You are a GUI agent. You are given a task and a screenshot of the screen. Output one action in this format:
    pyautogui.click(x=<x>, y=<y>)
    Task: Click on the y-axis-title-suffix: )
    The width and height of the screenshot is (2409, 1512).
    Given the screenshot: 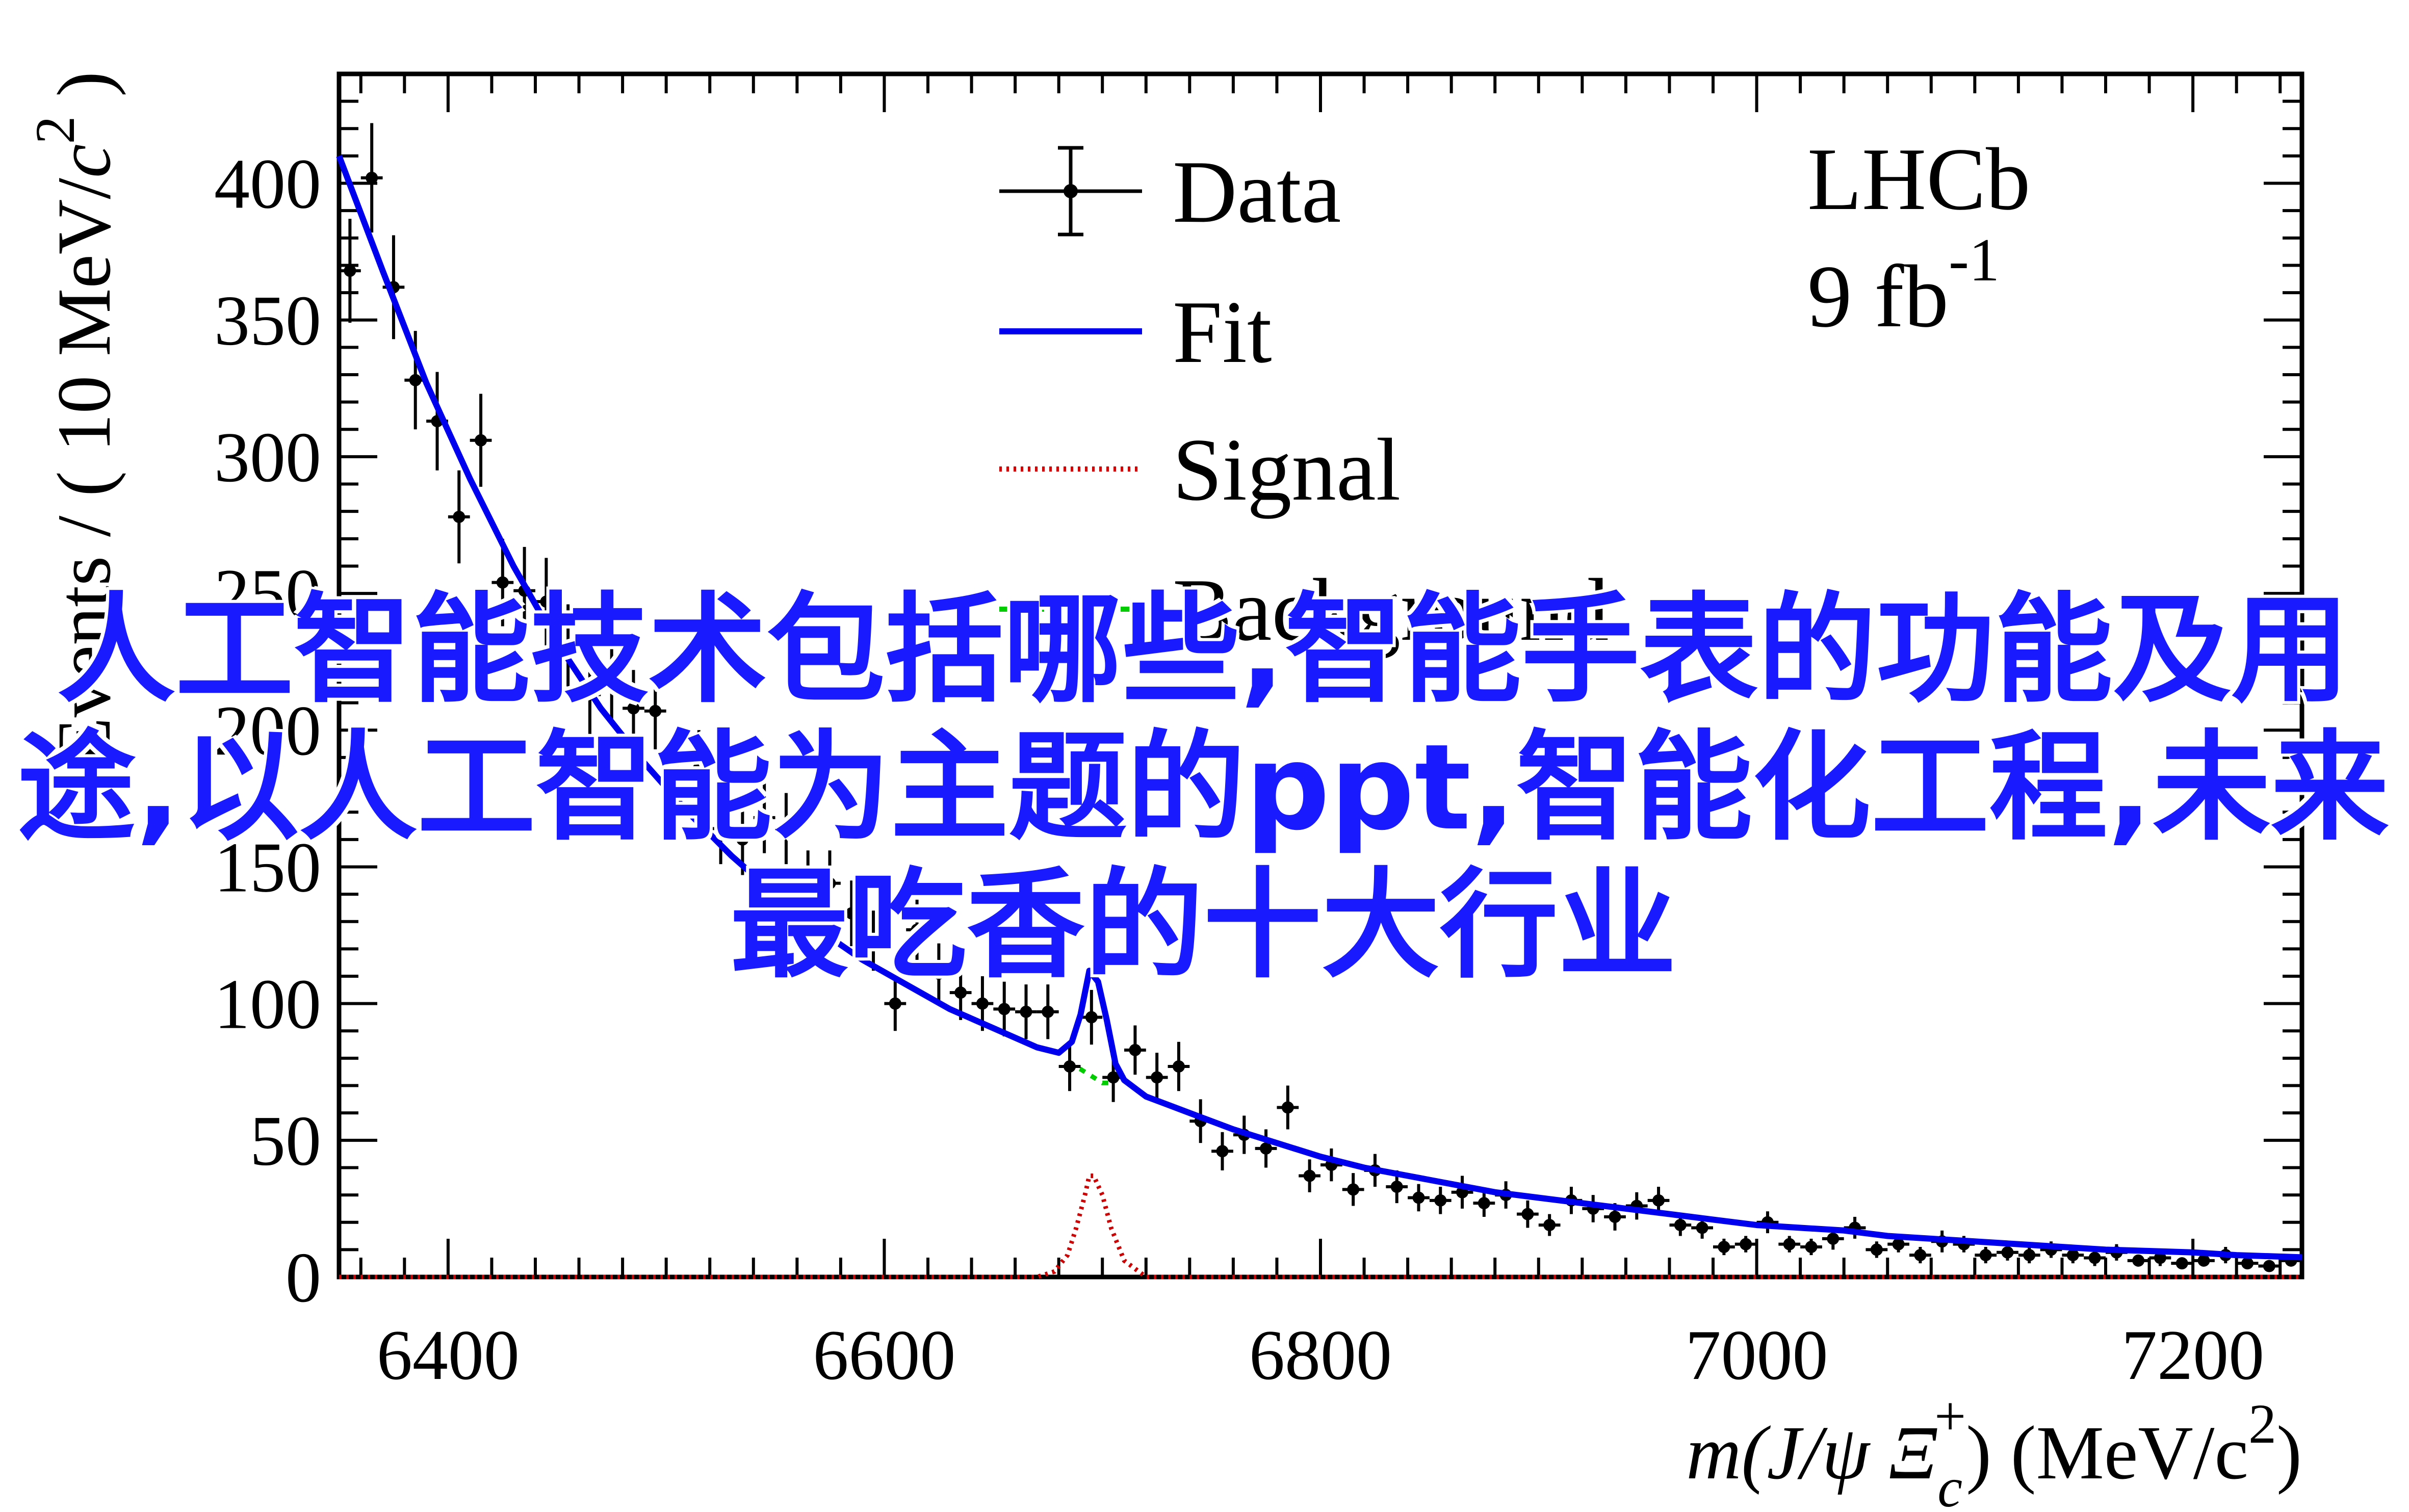 What is the action you would take?
    pyautogui.click(x=84, y=93)
    